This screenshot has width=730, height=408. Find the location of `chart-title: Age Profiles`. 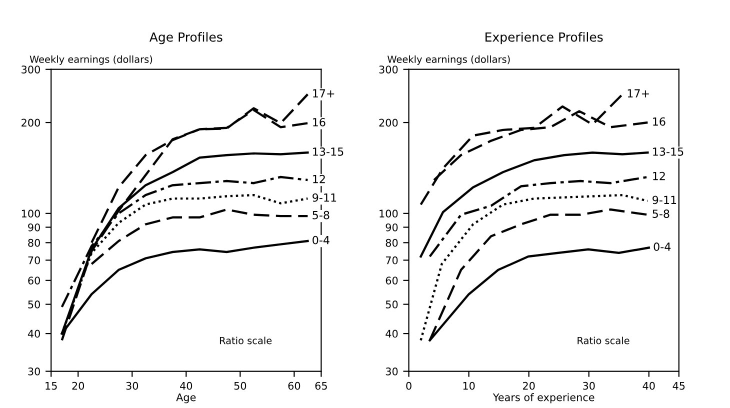

chart-title: Age Profiles is located at coordinates (185, 38).